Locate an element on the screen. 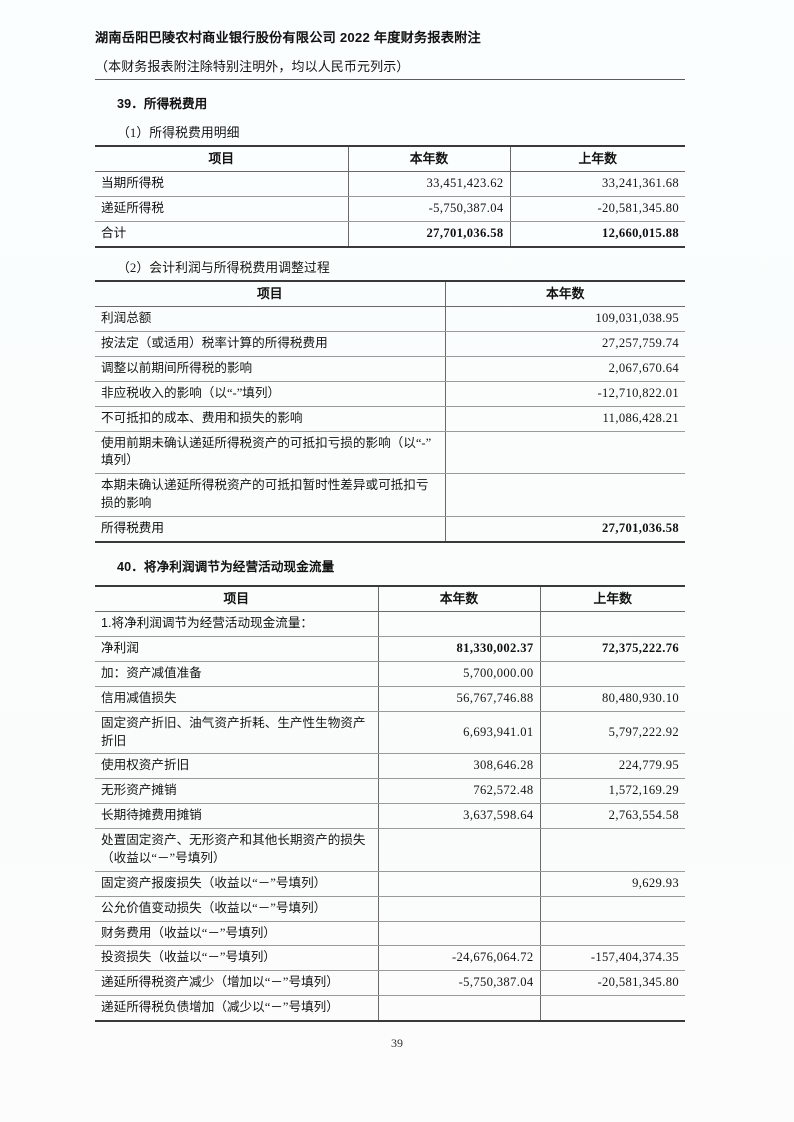  table-row: 处置固定资产、无形资产和其他长期资产的损失（收益以“－”号填列） is located at coordinates (390, 850).